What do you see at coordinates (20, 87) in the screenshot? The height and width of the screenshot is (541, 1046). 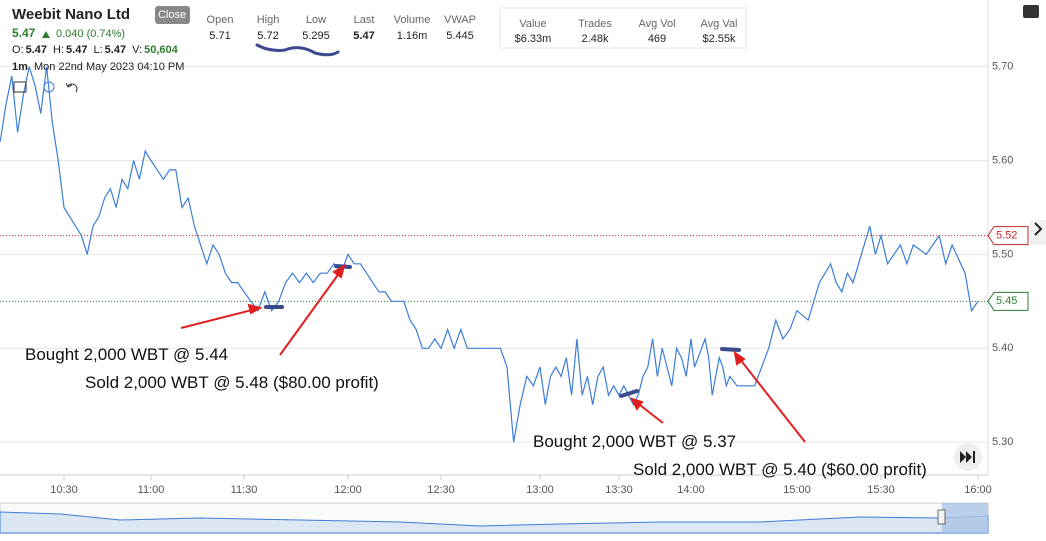 I see `download-icon` at bounding box center [20, 87].